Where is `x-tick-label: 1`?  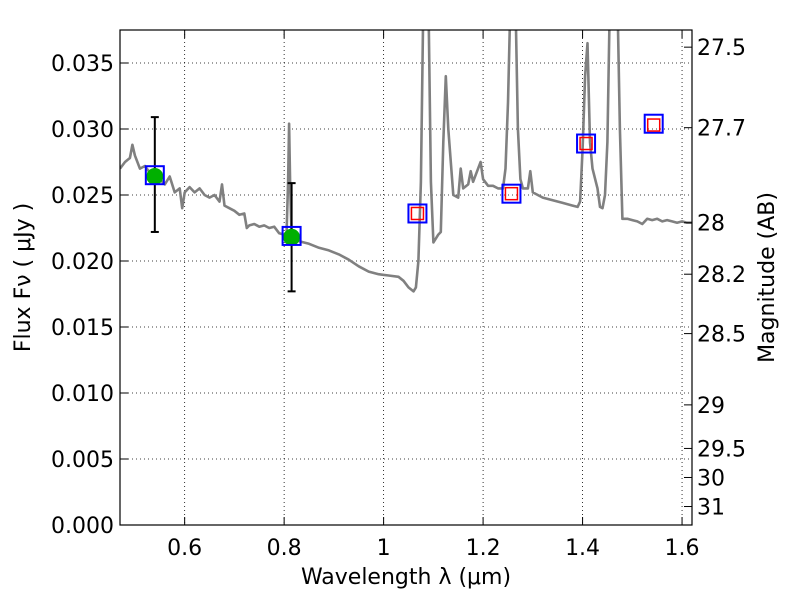
x-tick-label: 1 is located at coordinates (384, 548).